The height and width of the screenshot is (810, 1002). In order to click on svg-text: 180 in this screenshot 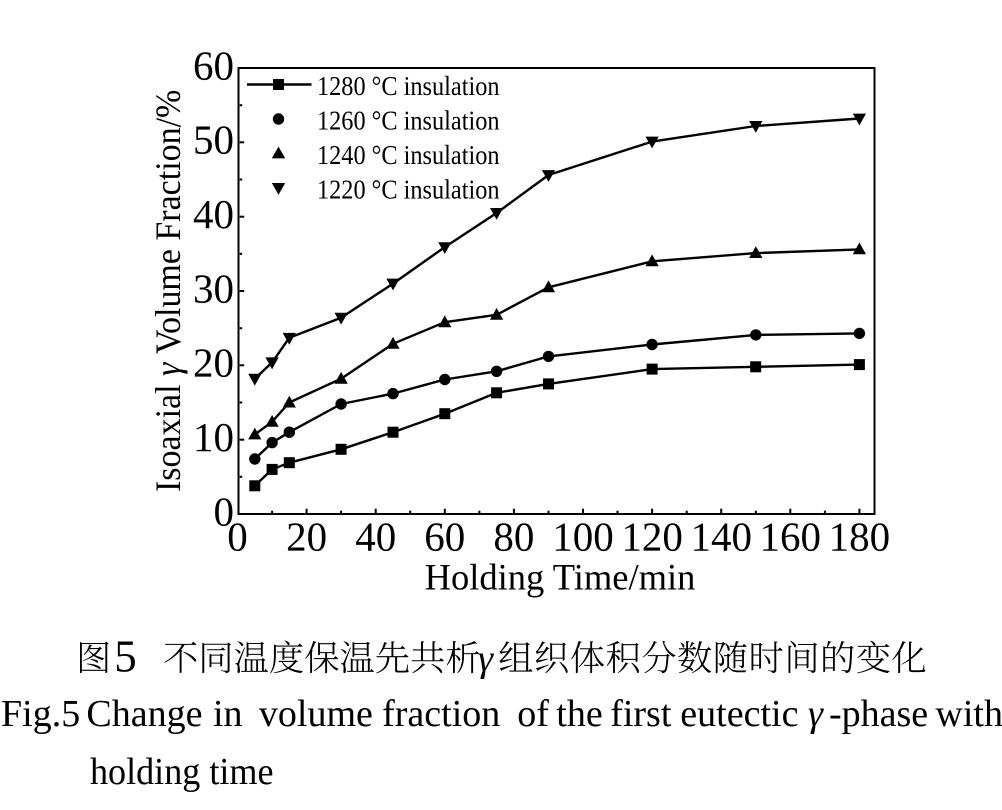, I will do `click(860, 537)`.